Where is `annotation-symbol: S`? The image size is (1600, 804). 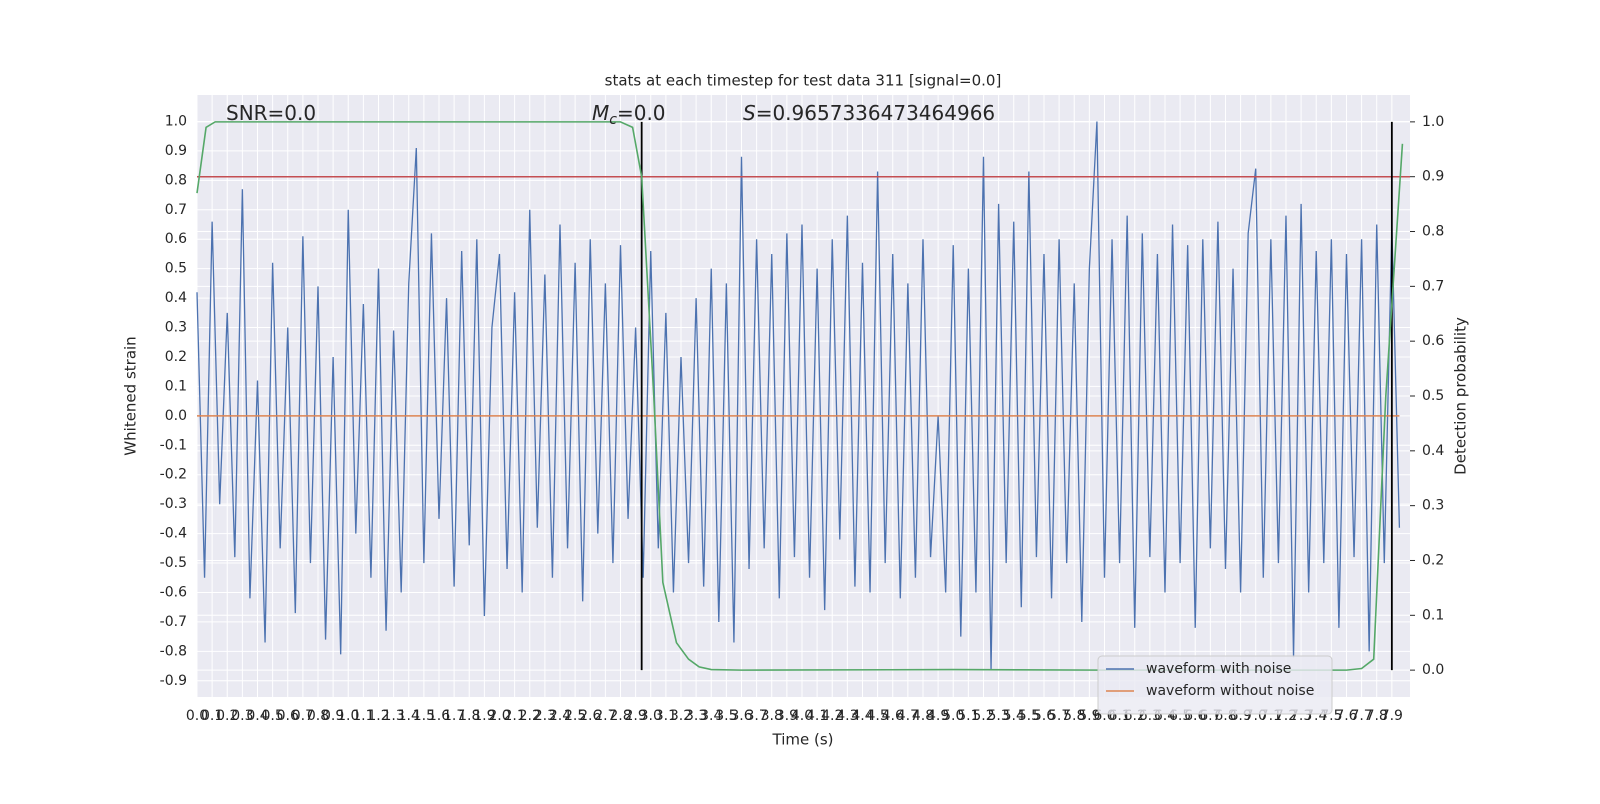
annotation-symbol: S is located at coordinates (749, 113).